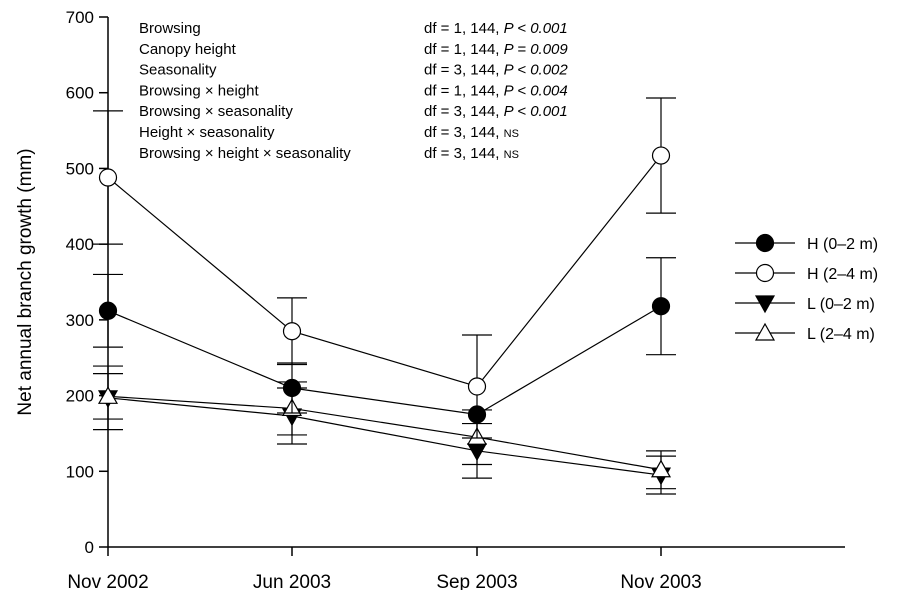 The height and width of the screenshot is (590, 905). Describe the element at coordinates (170, 28) in the screenshot. I see `annotation-term: Browsing` at that location.